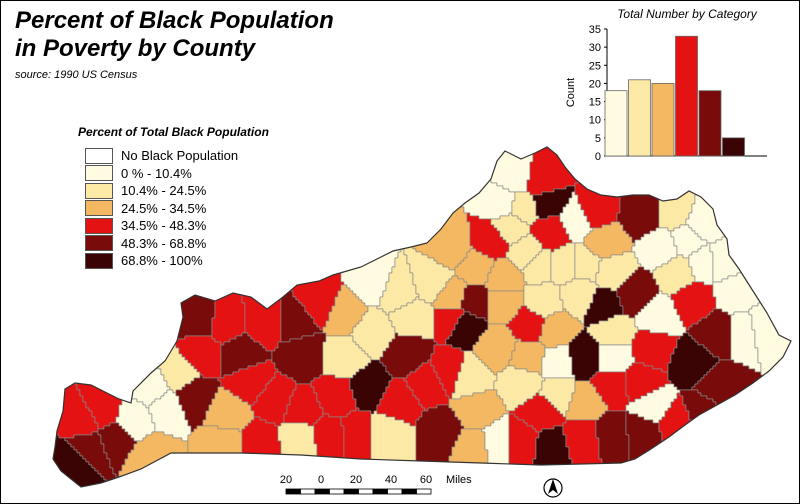 The image size is (800, 504). I want to click on legend-title: Percent of Total Black Population, so click(173, 132).